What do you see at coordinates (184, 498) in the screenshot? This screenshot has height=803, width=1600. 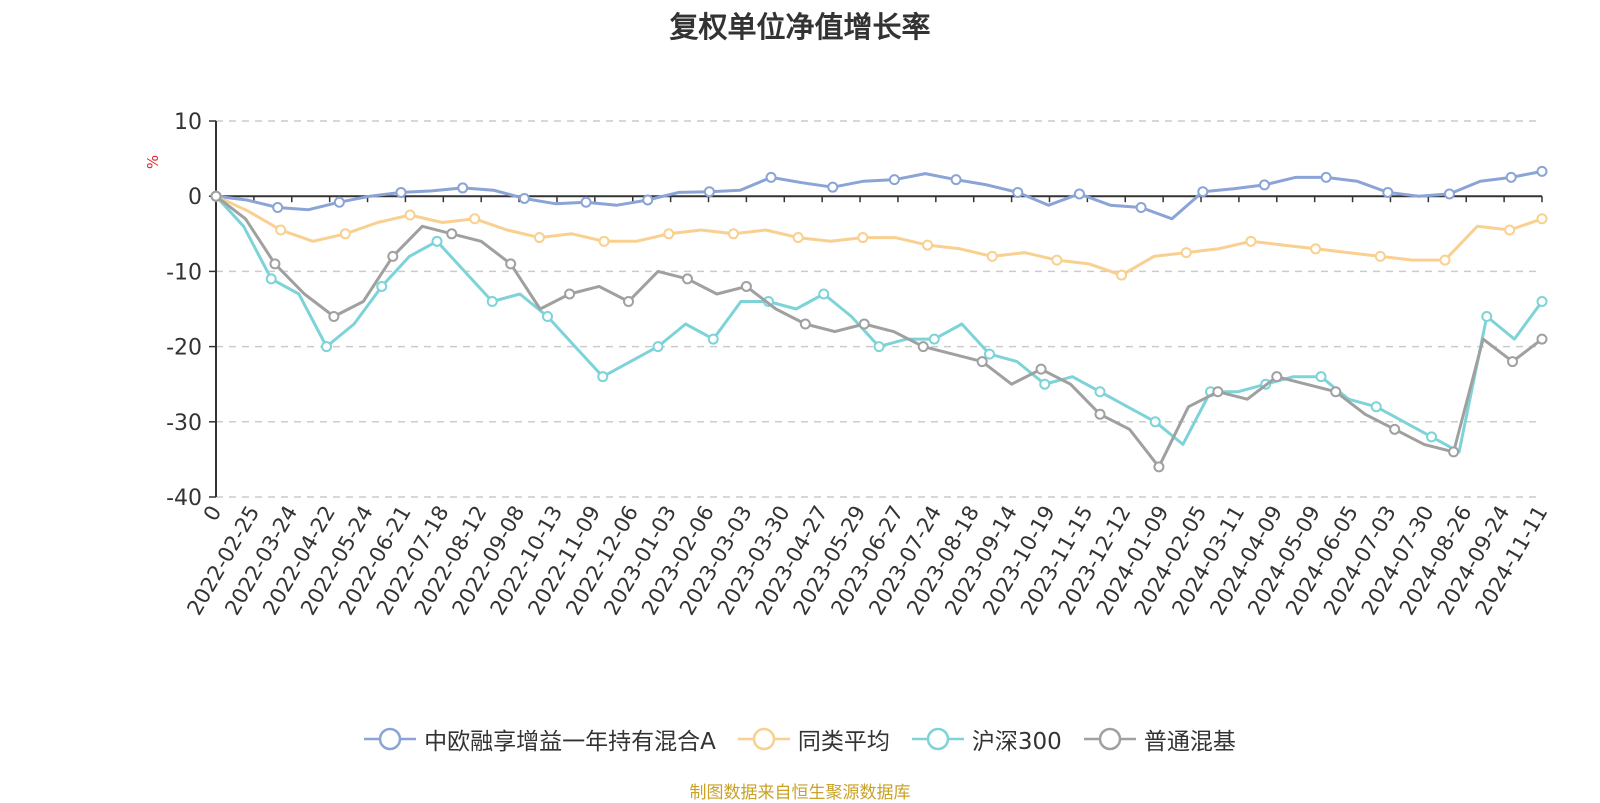 I see `y-tick-label: -40` at bounding box center [184, 498].